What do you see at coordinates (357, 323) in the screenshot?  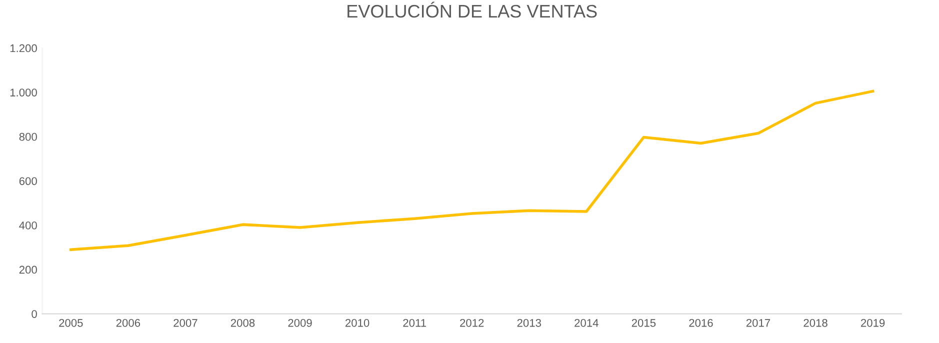 I see `x-tick-label: 2010` at bounding box center [357, 323].